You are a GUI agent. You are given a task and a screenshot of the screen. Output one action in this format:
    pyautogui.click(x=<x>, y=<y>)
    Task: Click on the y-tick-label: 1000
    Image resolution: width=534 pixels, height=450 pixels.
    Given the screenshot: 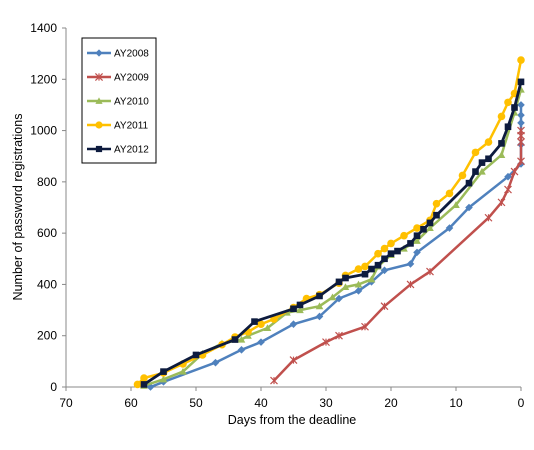 What is the action you would take?
    pyautogui.click(x=43, y=131)
    